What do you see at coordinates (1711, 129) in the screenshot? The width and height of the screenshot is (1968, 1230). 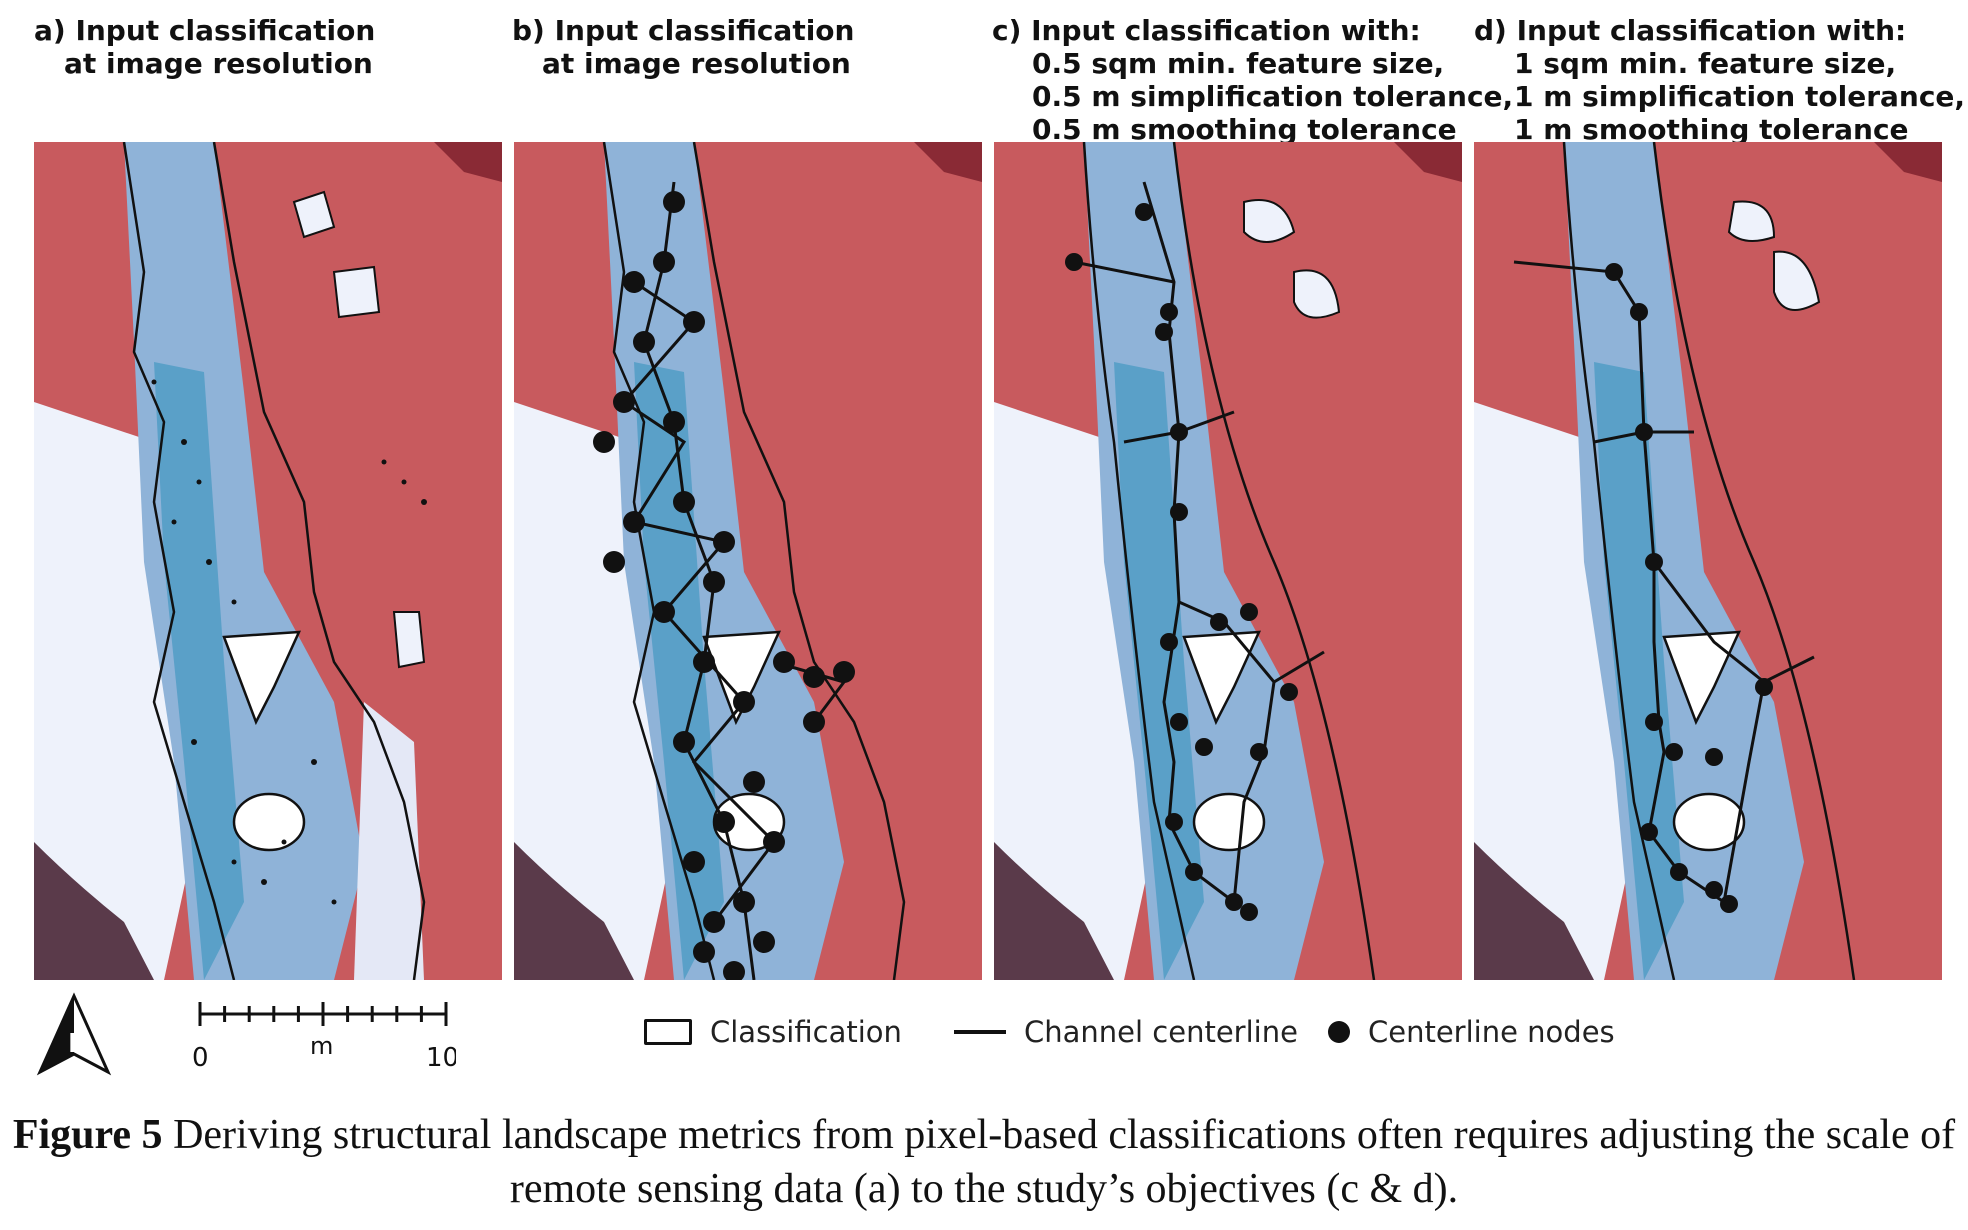 I see `panel-title-d-line4: 1 m smoothing tolerance` at bounding box center [1711, 129].